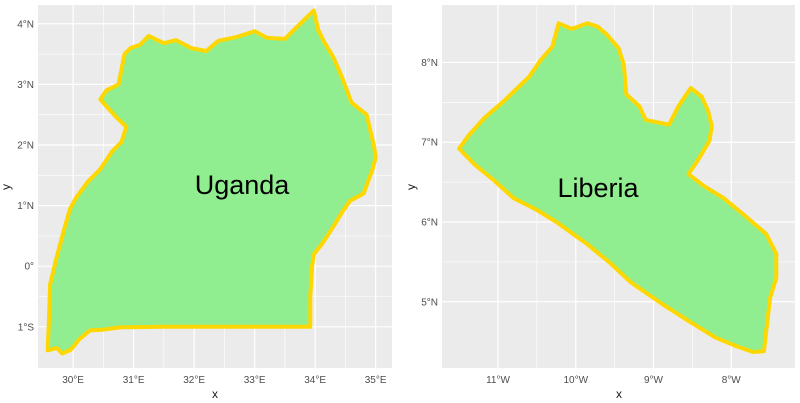  Describe the element at coordinates (732, 380) in the screenshot. I see `x-tick-label: 8°W` at that location.